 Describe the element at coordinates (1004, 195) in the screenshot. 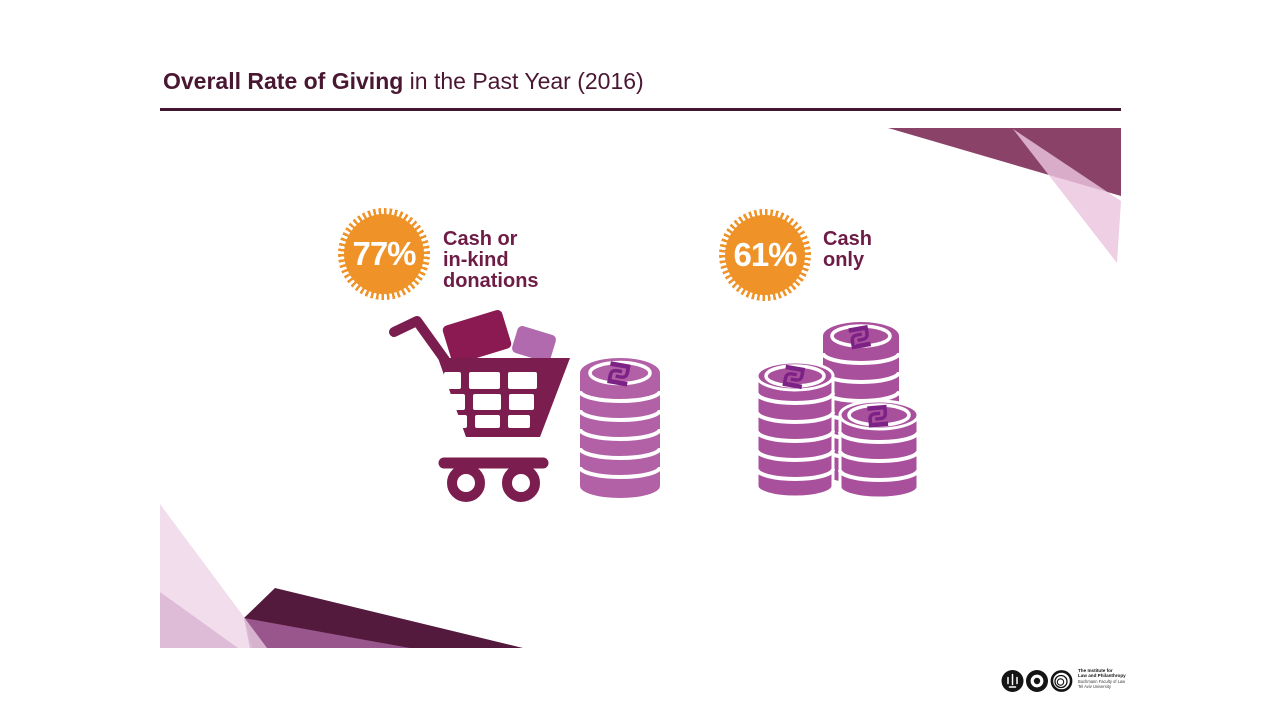

I see `corner-decoration-top-right` at that location.